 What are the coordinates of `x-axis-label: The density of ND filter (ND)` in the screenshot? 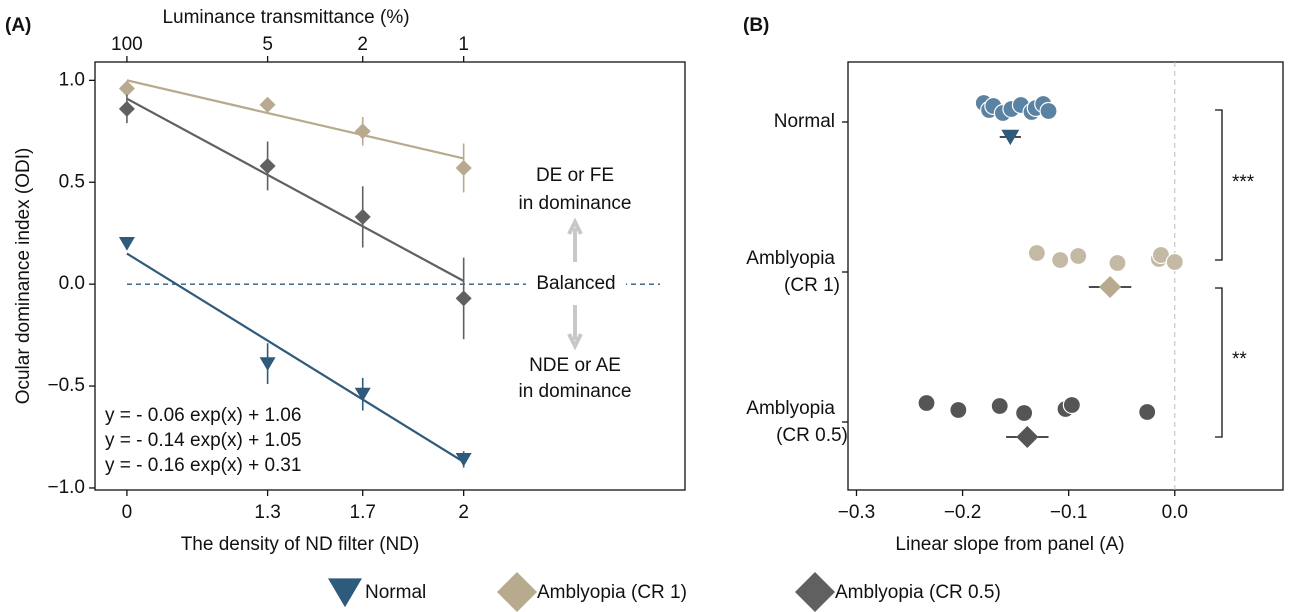 It's located at (300, 544).